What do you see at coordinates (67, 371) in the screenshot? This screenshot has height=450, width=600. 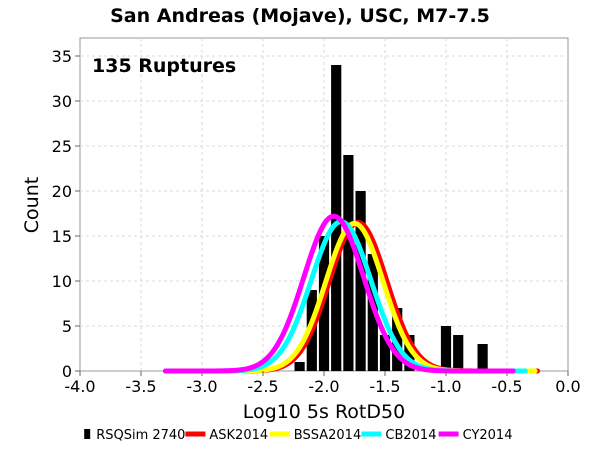 I see `y-tick-label: 0` at bounding box center [67, 371].